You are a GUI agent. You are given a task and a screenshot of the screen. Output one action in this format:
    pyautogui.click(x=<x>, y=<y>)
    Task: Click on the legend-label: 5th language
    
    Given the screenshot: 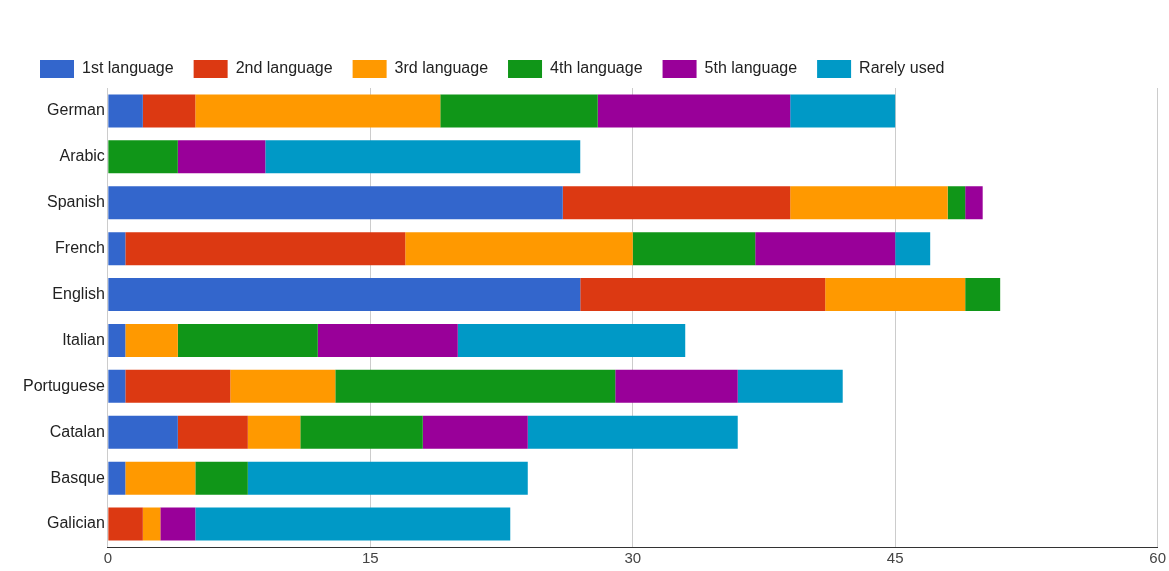 What is the action you would take?
    pyautogui.click(x=751, y=68)
    